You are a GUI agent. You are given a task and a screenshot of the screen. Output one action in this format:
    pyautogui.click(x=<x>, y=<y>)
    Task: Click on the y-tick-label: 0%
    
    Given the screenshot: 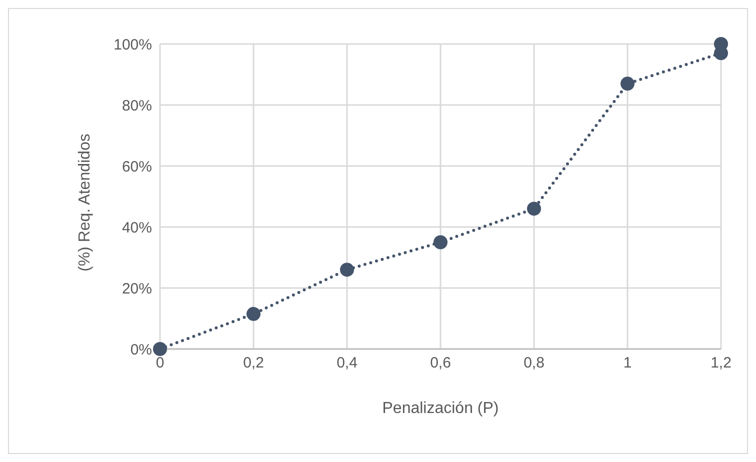 What is the action you would take?
    pyautogui.click(x=141, y=349)
    